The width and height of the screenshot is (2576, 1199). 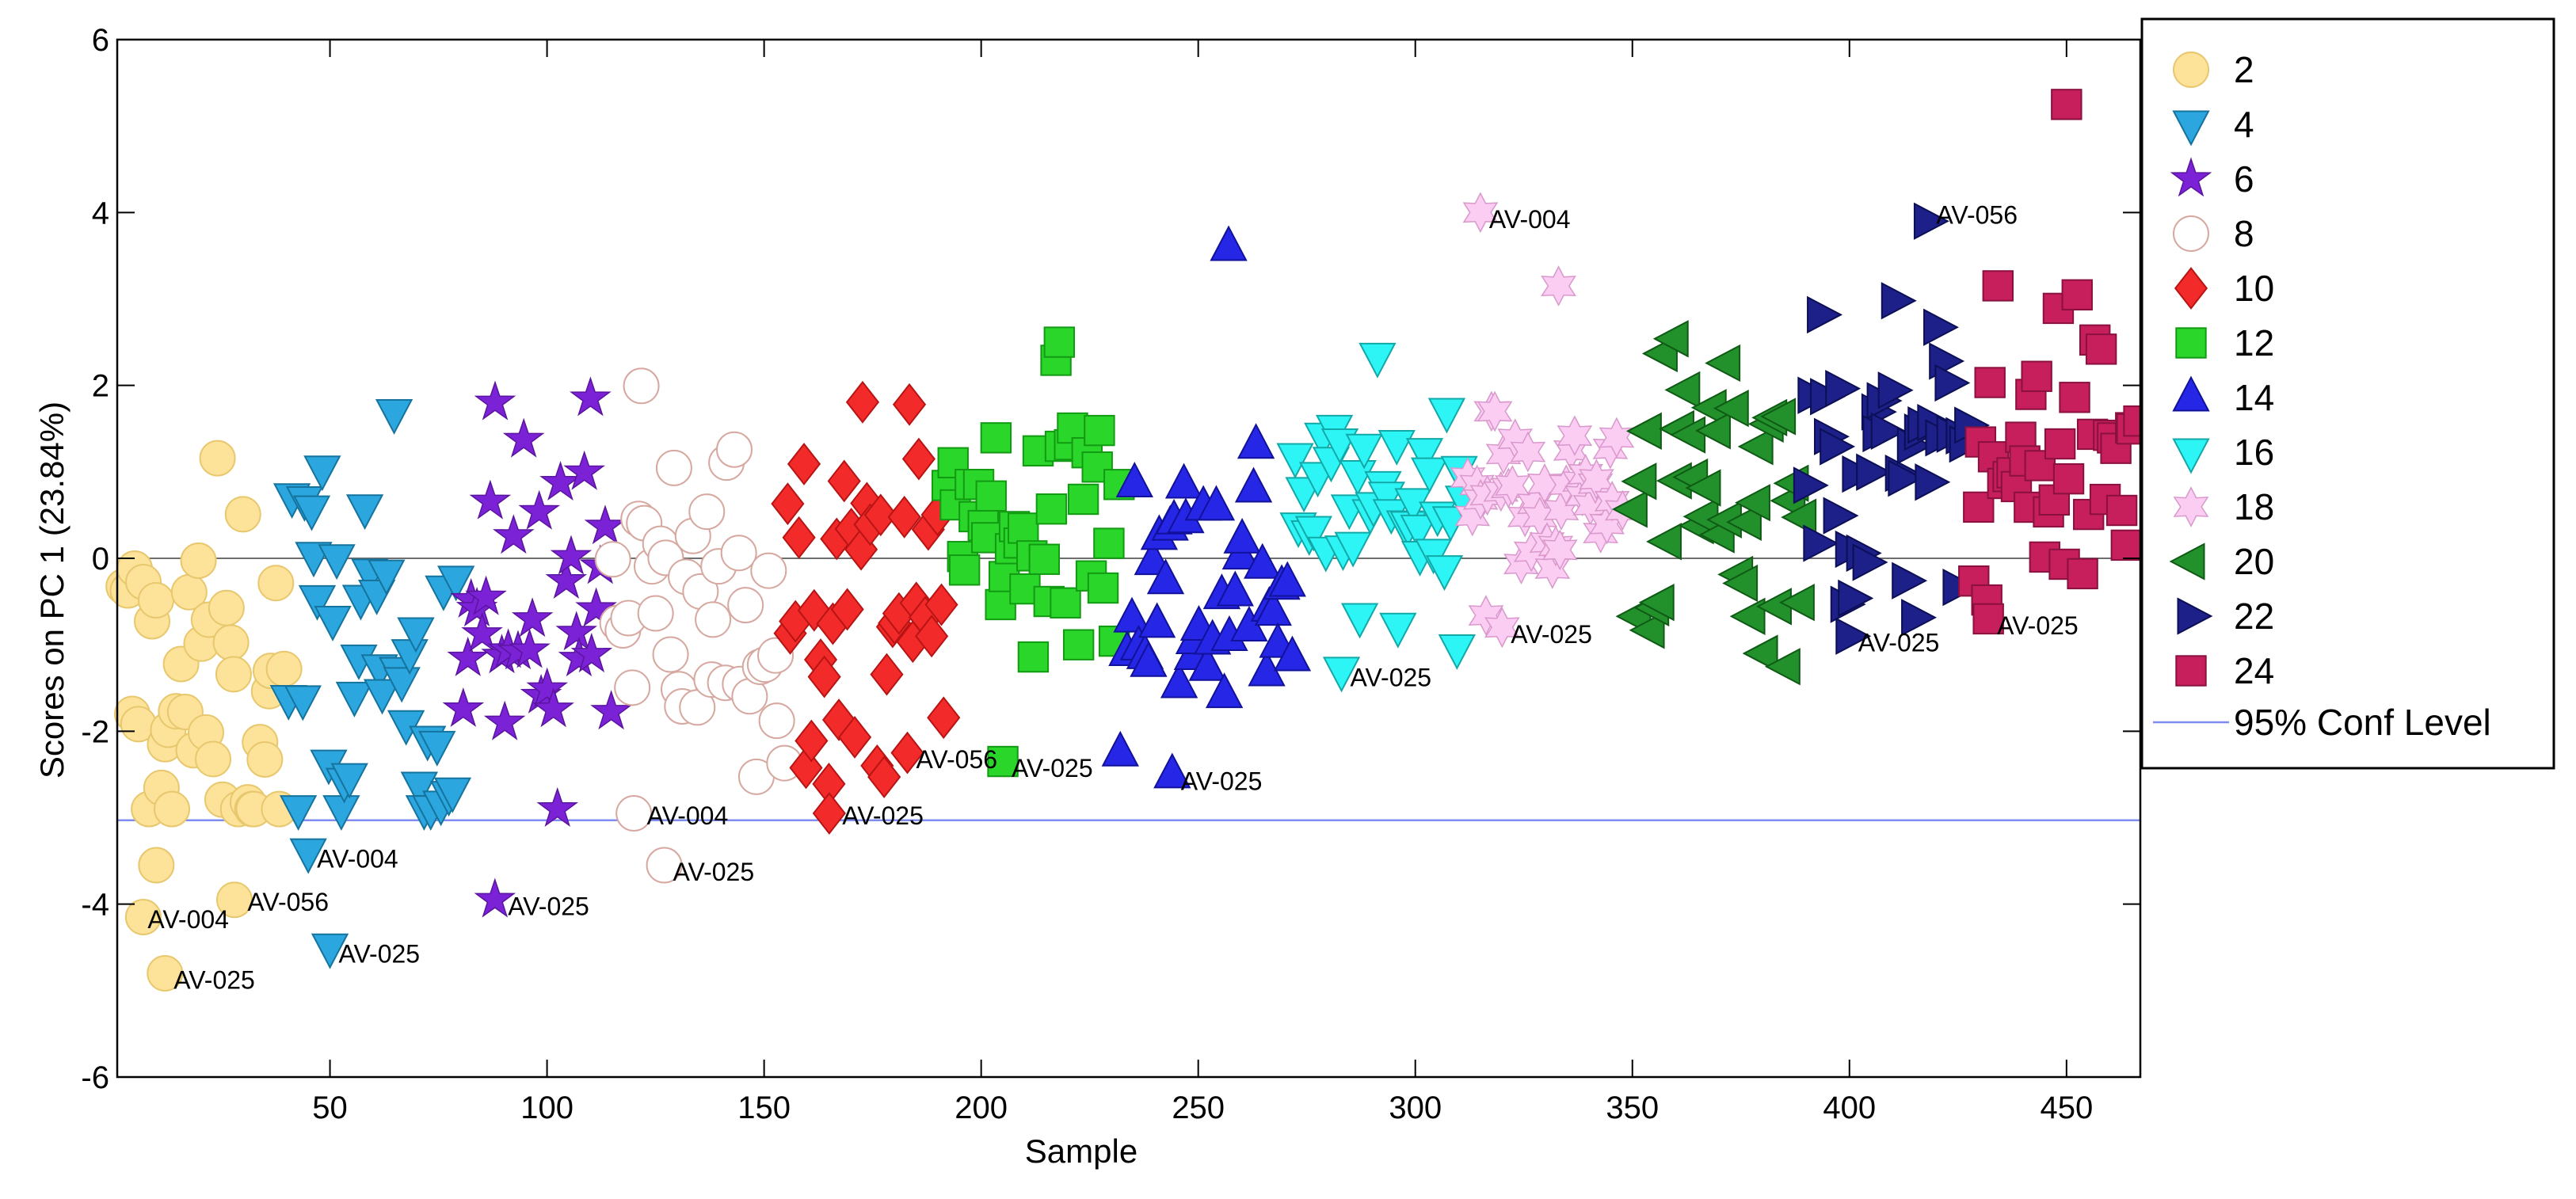 I want to click on legend-label: 22, so click(x=2254, y=616).